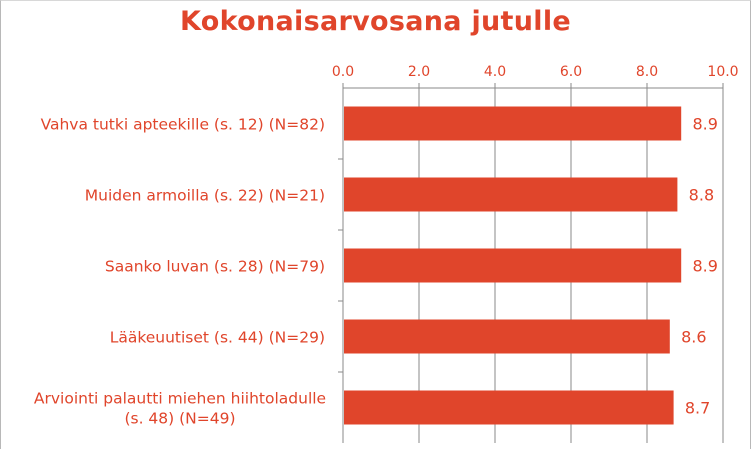 This screenshot has width=751, height=450. I want to click on category-label: Muiden armoilla (s. 22) (N=21), so click(205, 196).